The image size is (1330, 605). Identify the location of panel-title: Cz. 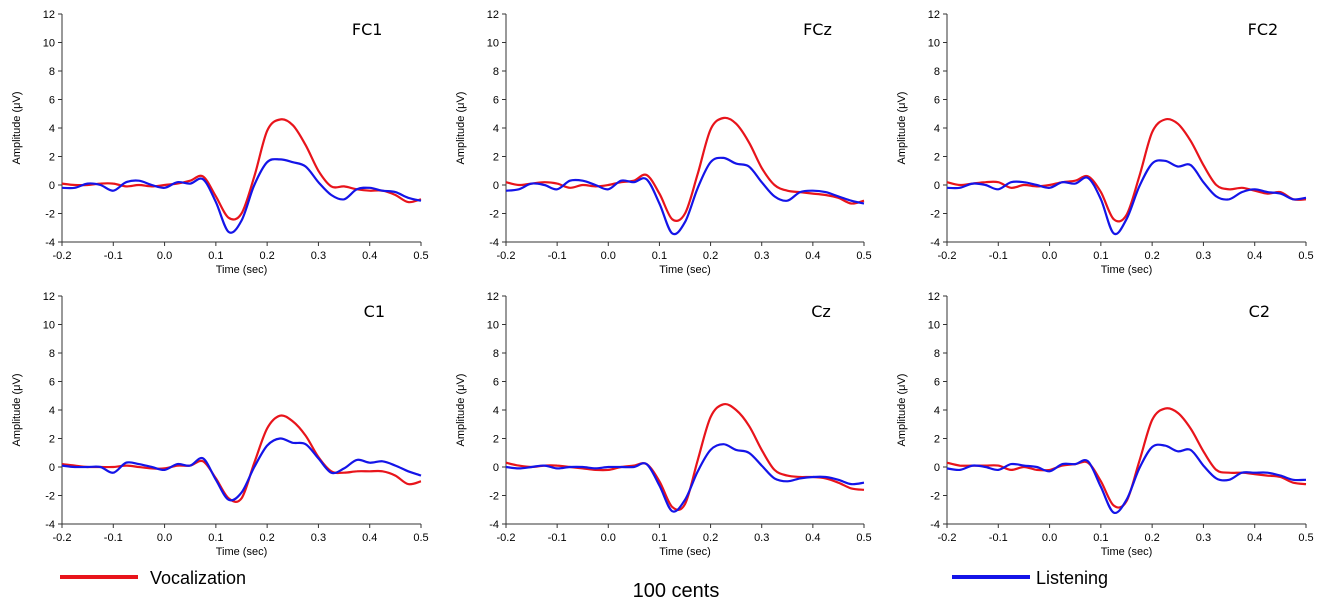
(821, 311).